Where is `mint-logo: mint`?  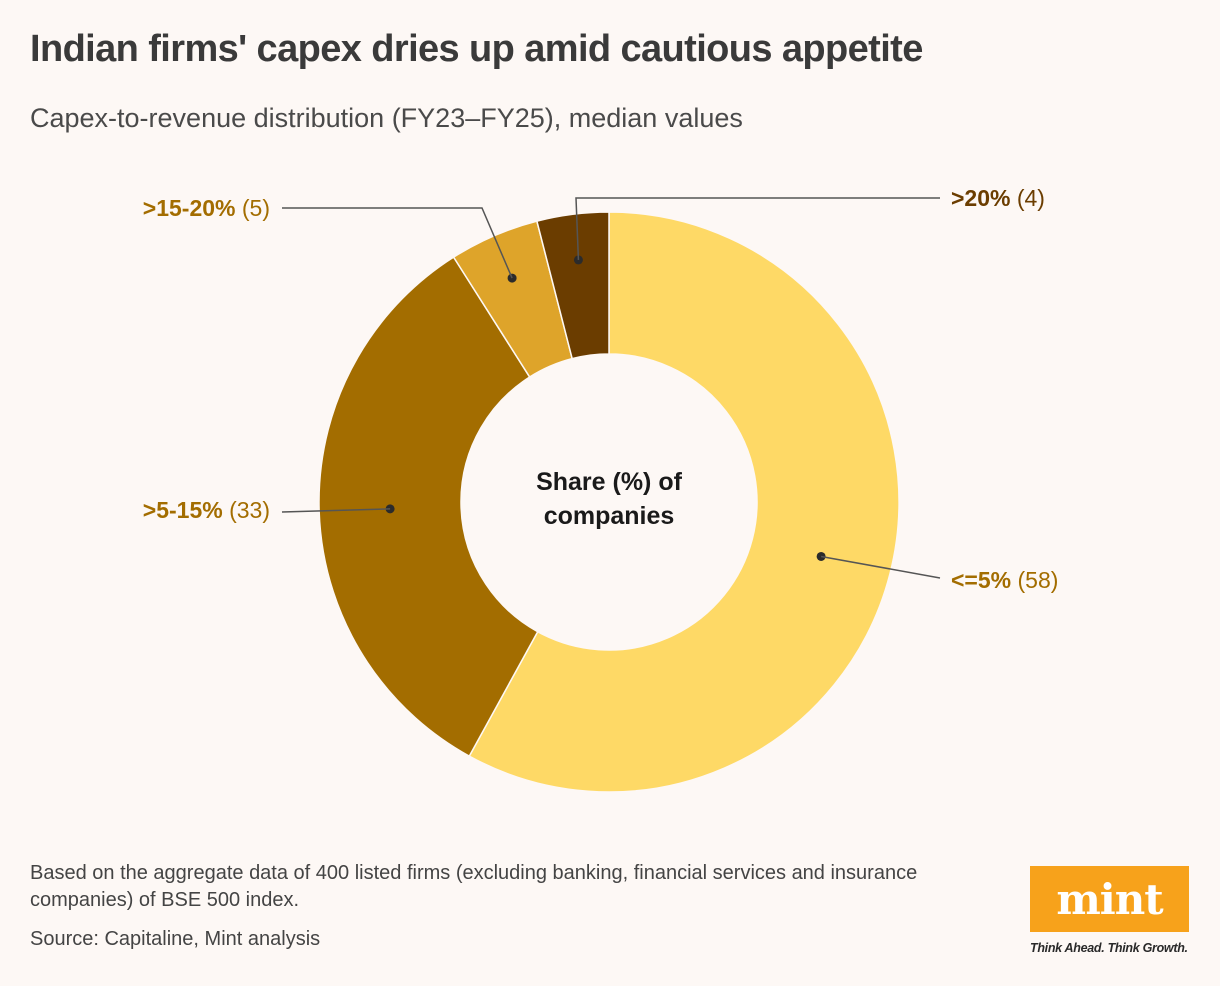
mint-logo: mint is located at coordinates (1109, 899).